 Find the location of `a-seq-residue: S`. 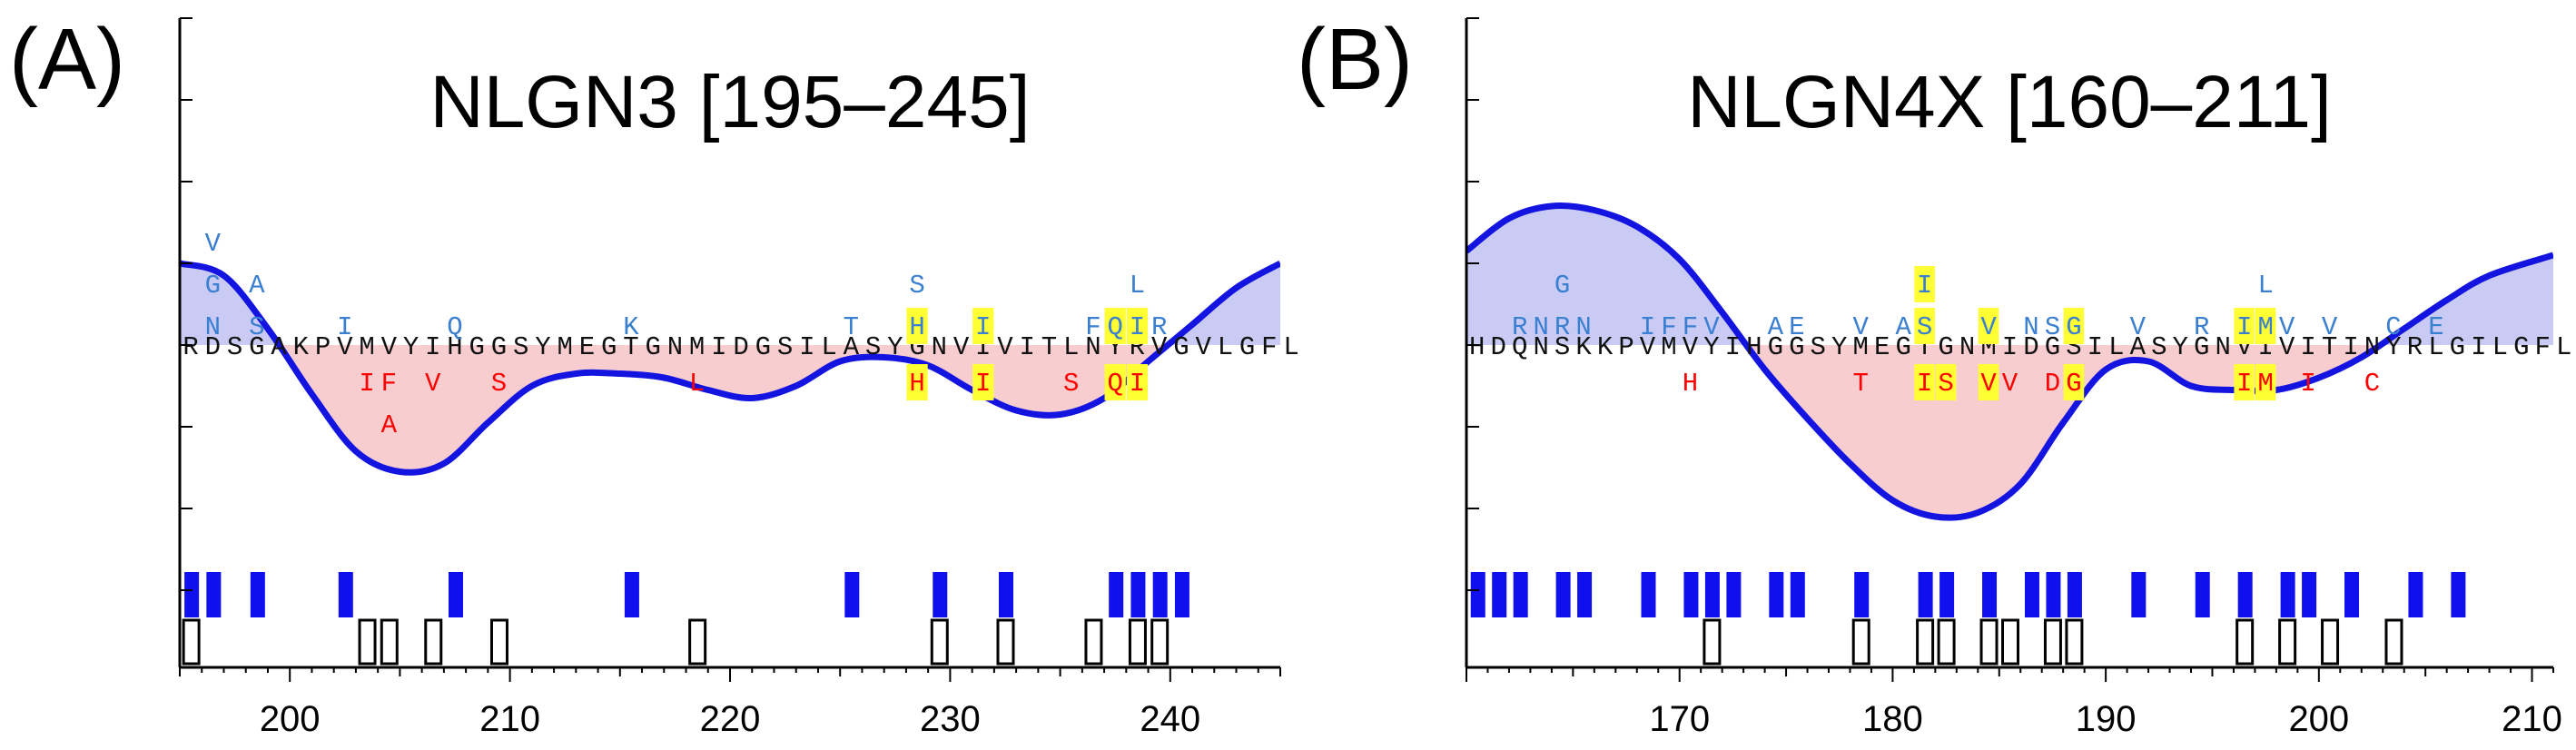

a-seq-residue: S is located at coordinates (234, 347).